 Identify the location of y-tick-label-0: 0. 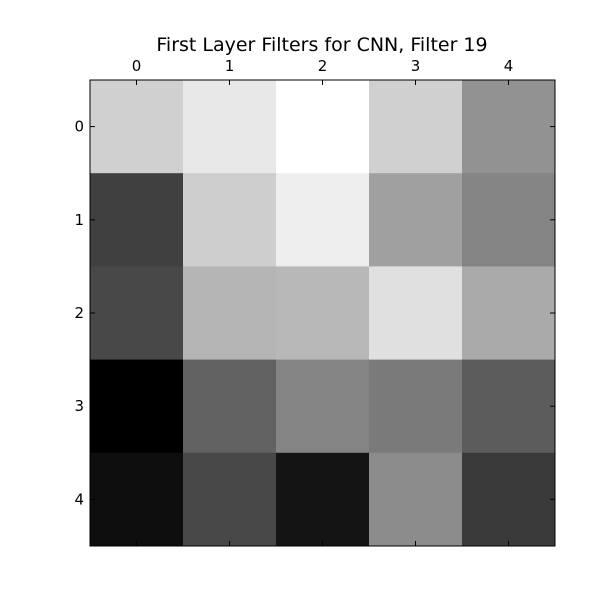
(79, 127).